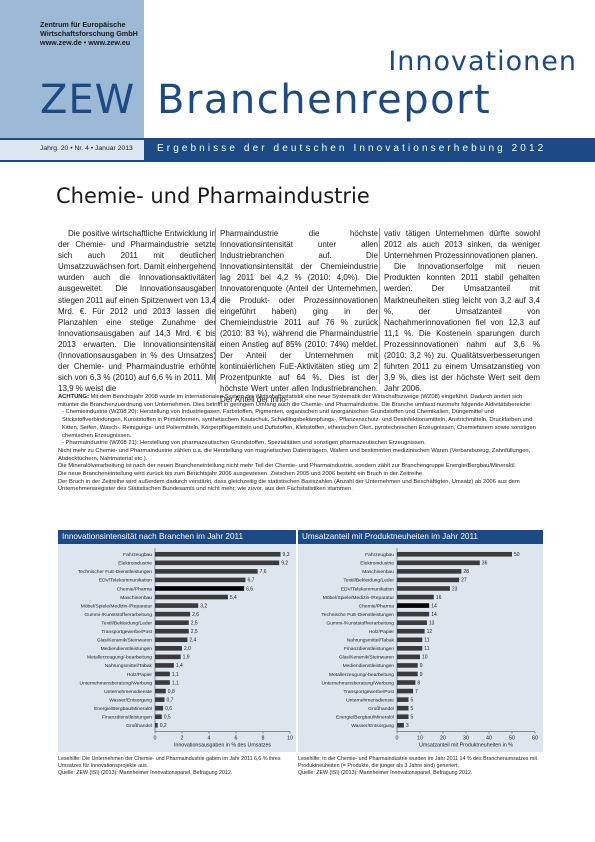 The height and width of the screenshot is (842, 595). Describe the element at coordinates (263, 572) in the screenshot. I see `data-label: 7,6` at that location.